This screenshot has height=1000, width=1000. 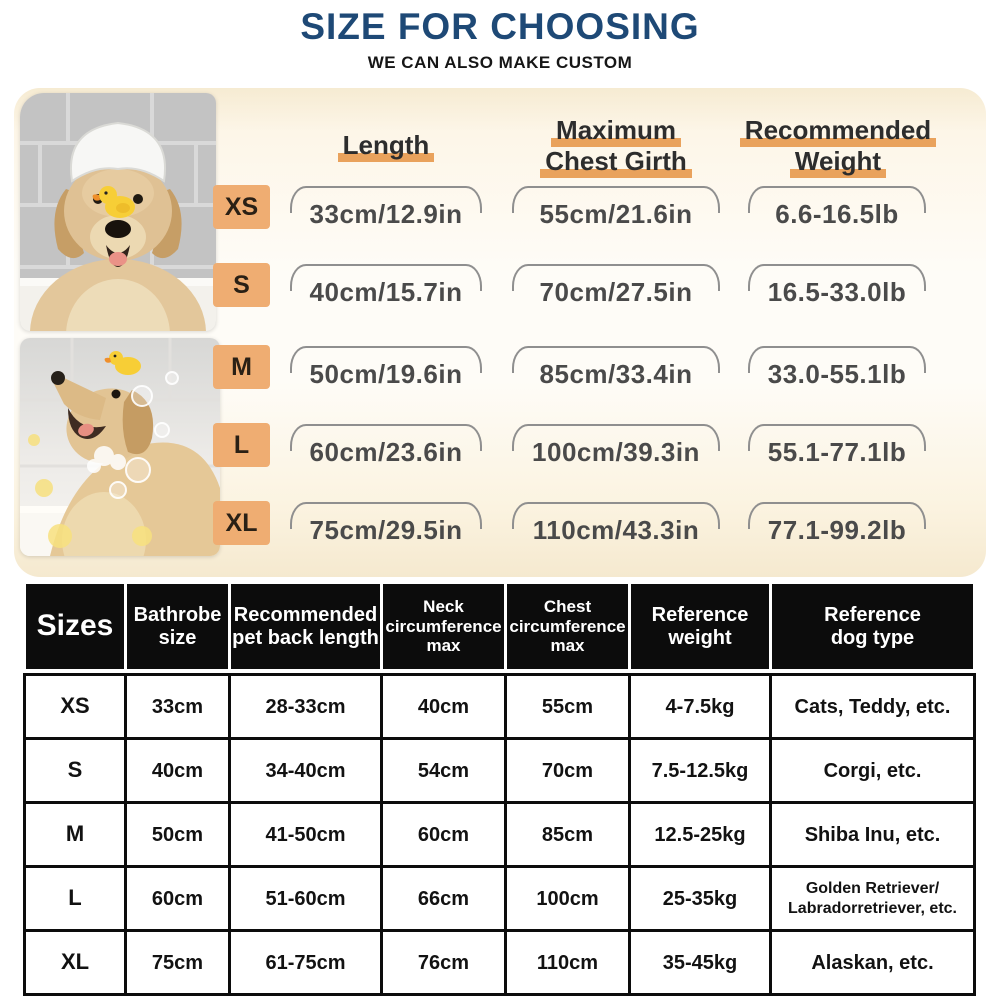 What do you see at coordinates (500, 62) in the screenshot?
I see `page-subtitle: WE CAN ALSO MAKE CUSTOM` at bounding box center [500, 62].